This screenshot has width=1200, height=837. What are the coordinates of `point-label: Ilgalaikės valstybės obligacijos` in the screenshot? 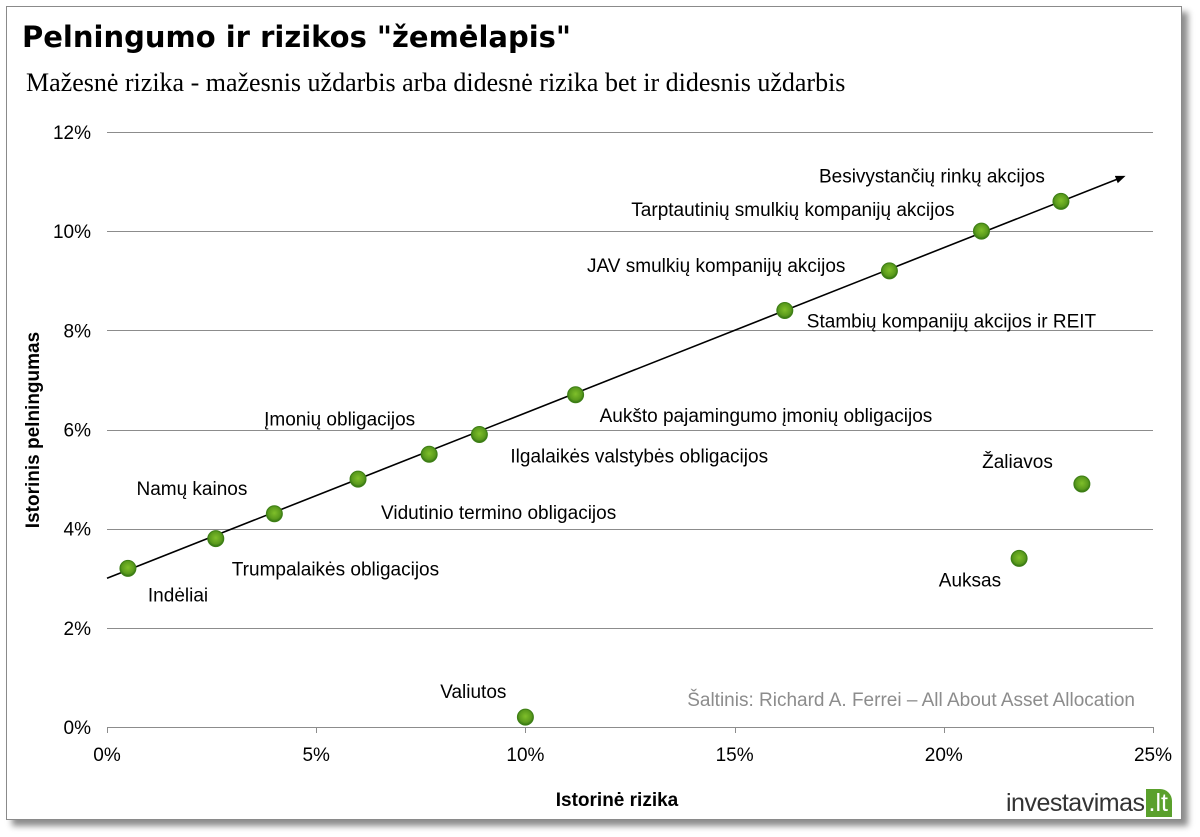 It's located at (639, 456).